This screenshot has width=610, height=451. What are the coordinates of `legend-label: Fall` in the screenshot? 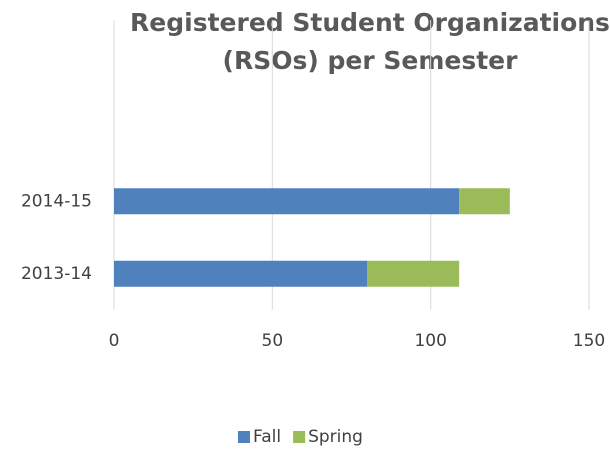 It's located at (267, 437).